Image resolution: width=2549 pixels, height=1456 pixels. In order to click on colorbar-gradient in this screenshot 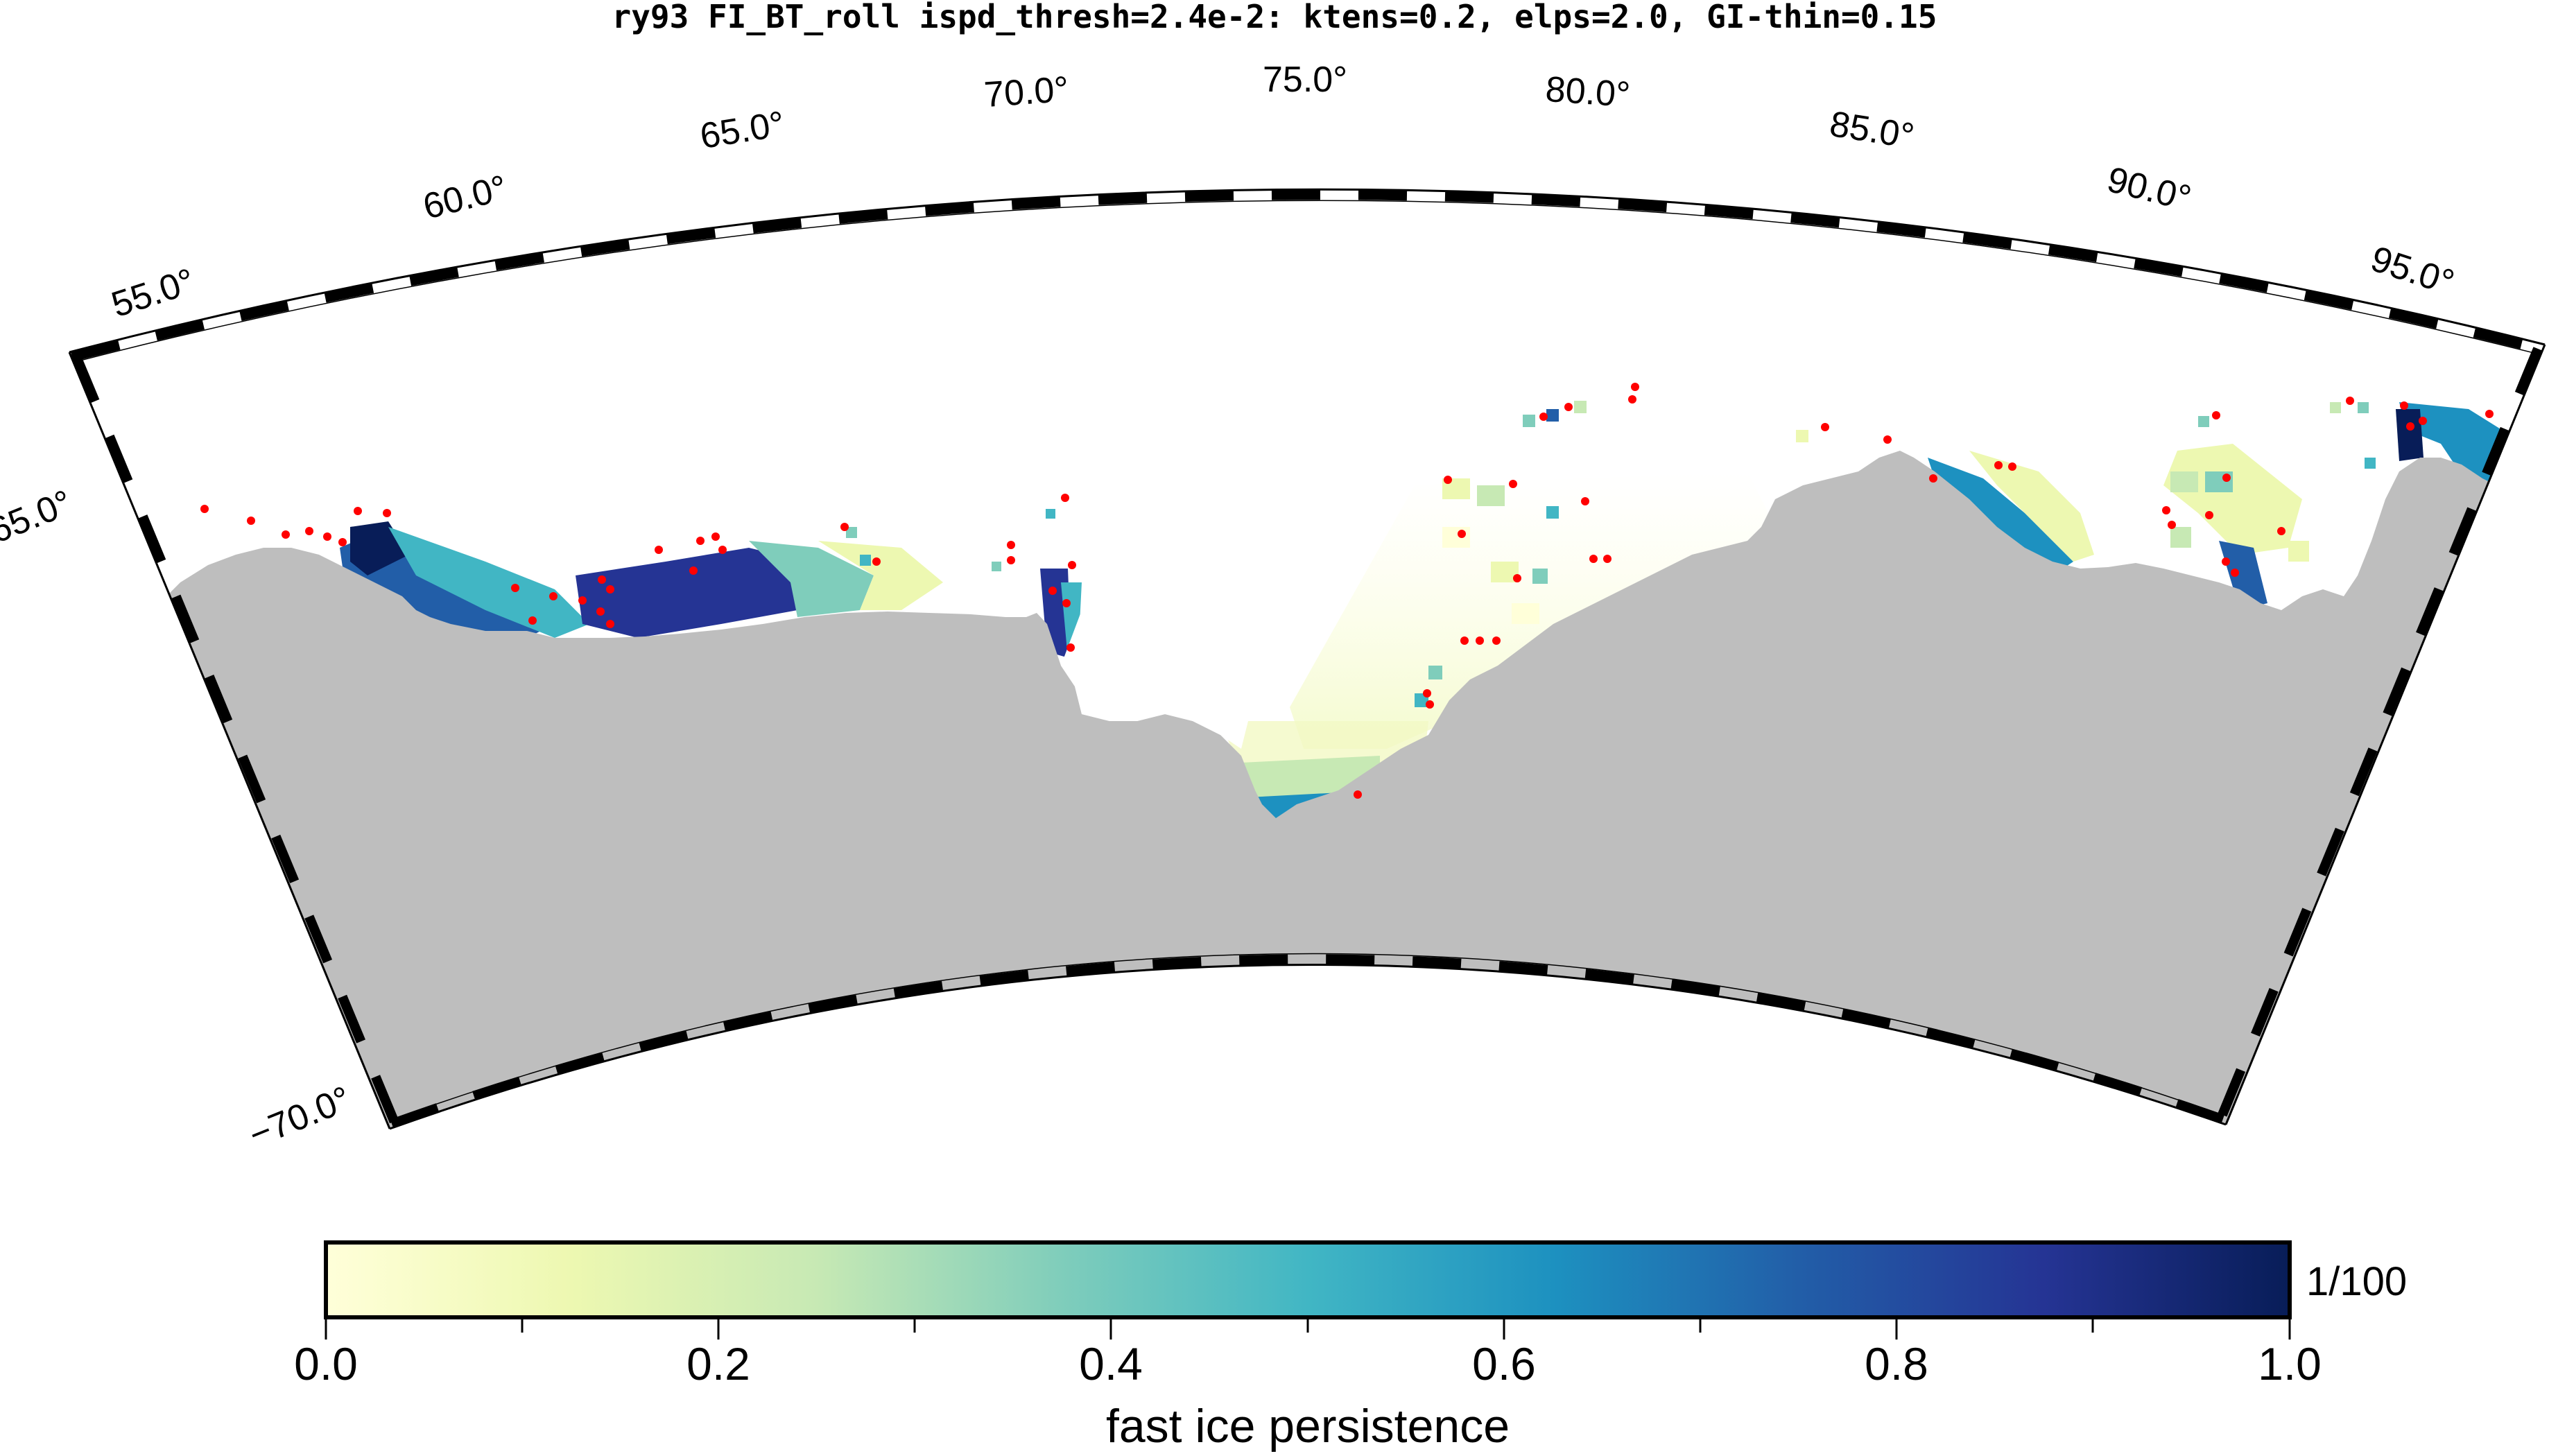, I will do `click(1308, 1279)`.